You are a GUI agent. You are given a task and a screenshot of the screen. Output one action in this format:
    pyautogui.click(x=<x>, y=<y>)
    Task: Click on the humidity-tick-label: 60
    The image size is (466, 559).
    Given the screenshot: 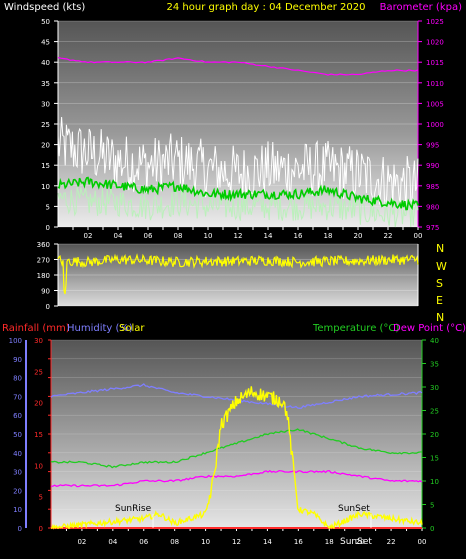 What is the action you would take?
    pyautogui.click(x=17, y=416)
    